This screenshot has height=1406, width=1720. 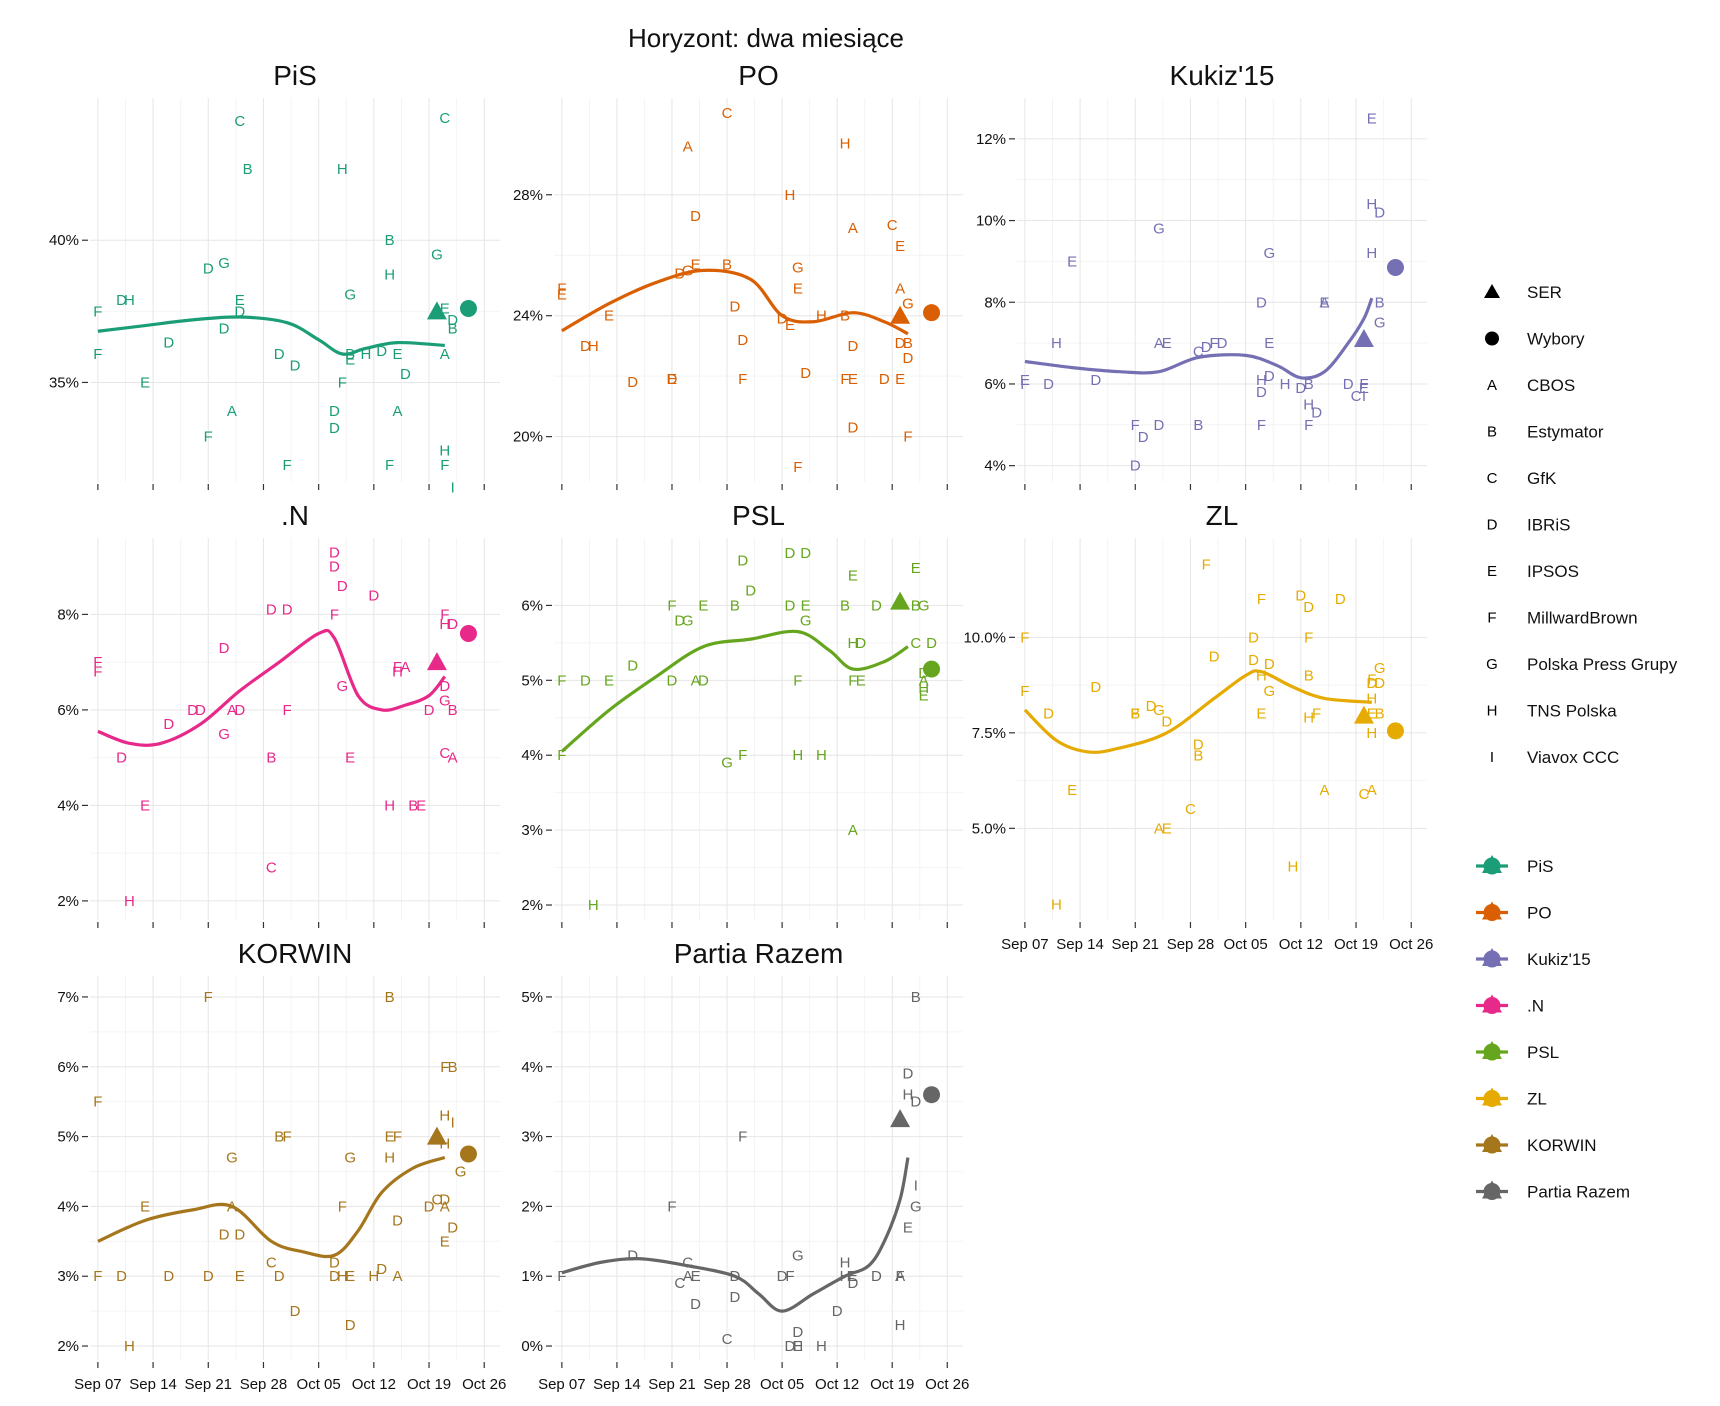 I want to click on legend-label: KORWIN, so click(x=1562, y=1145).